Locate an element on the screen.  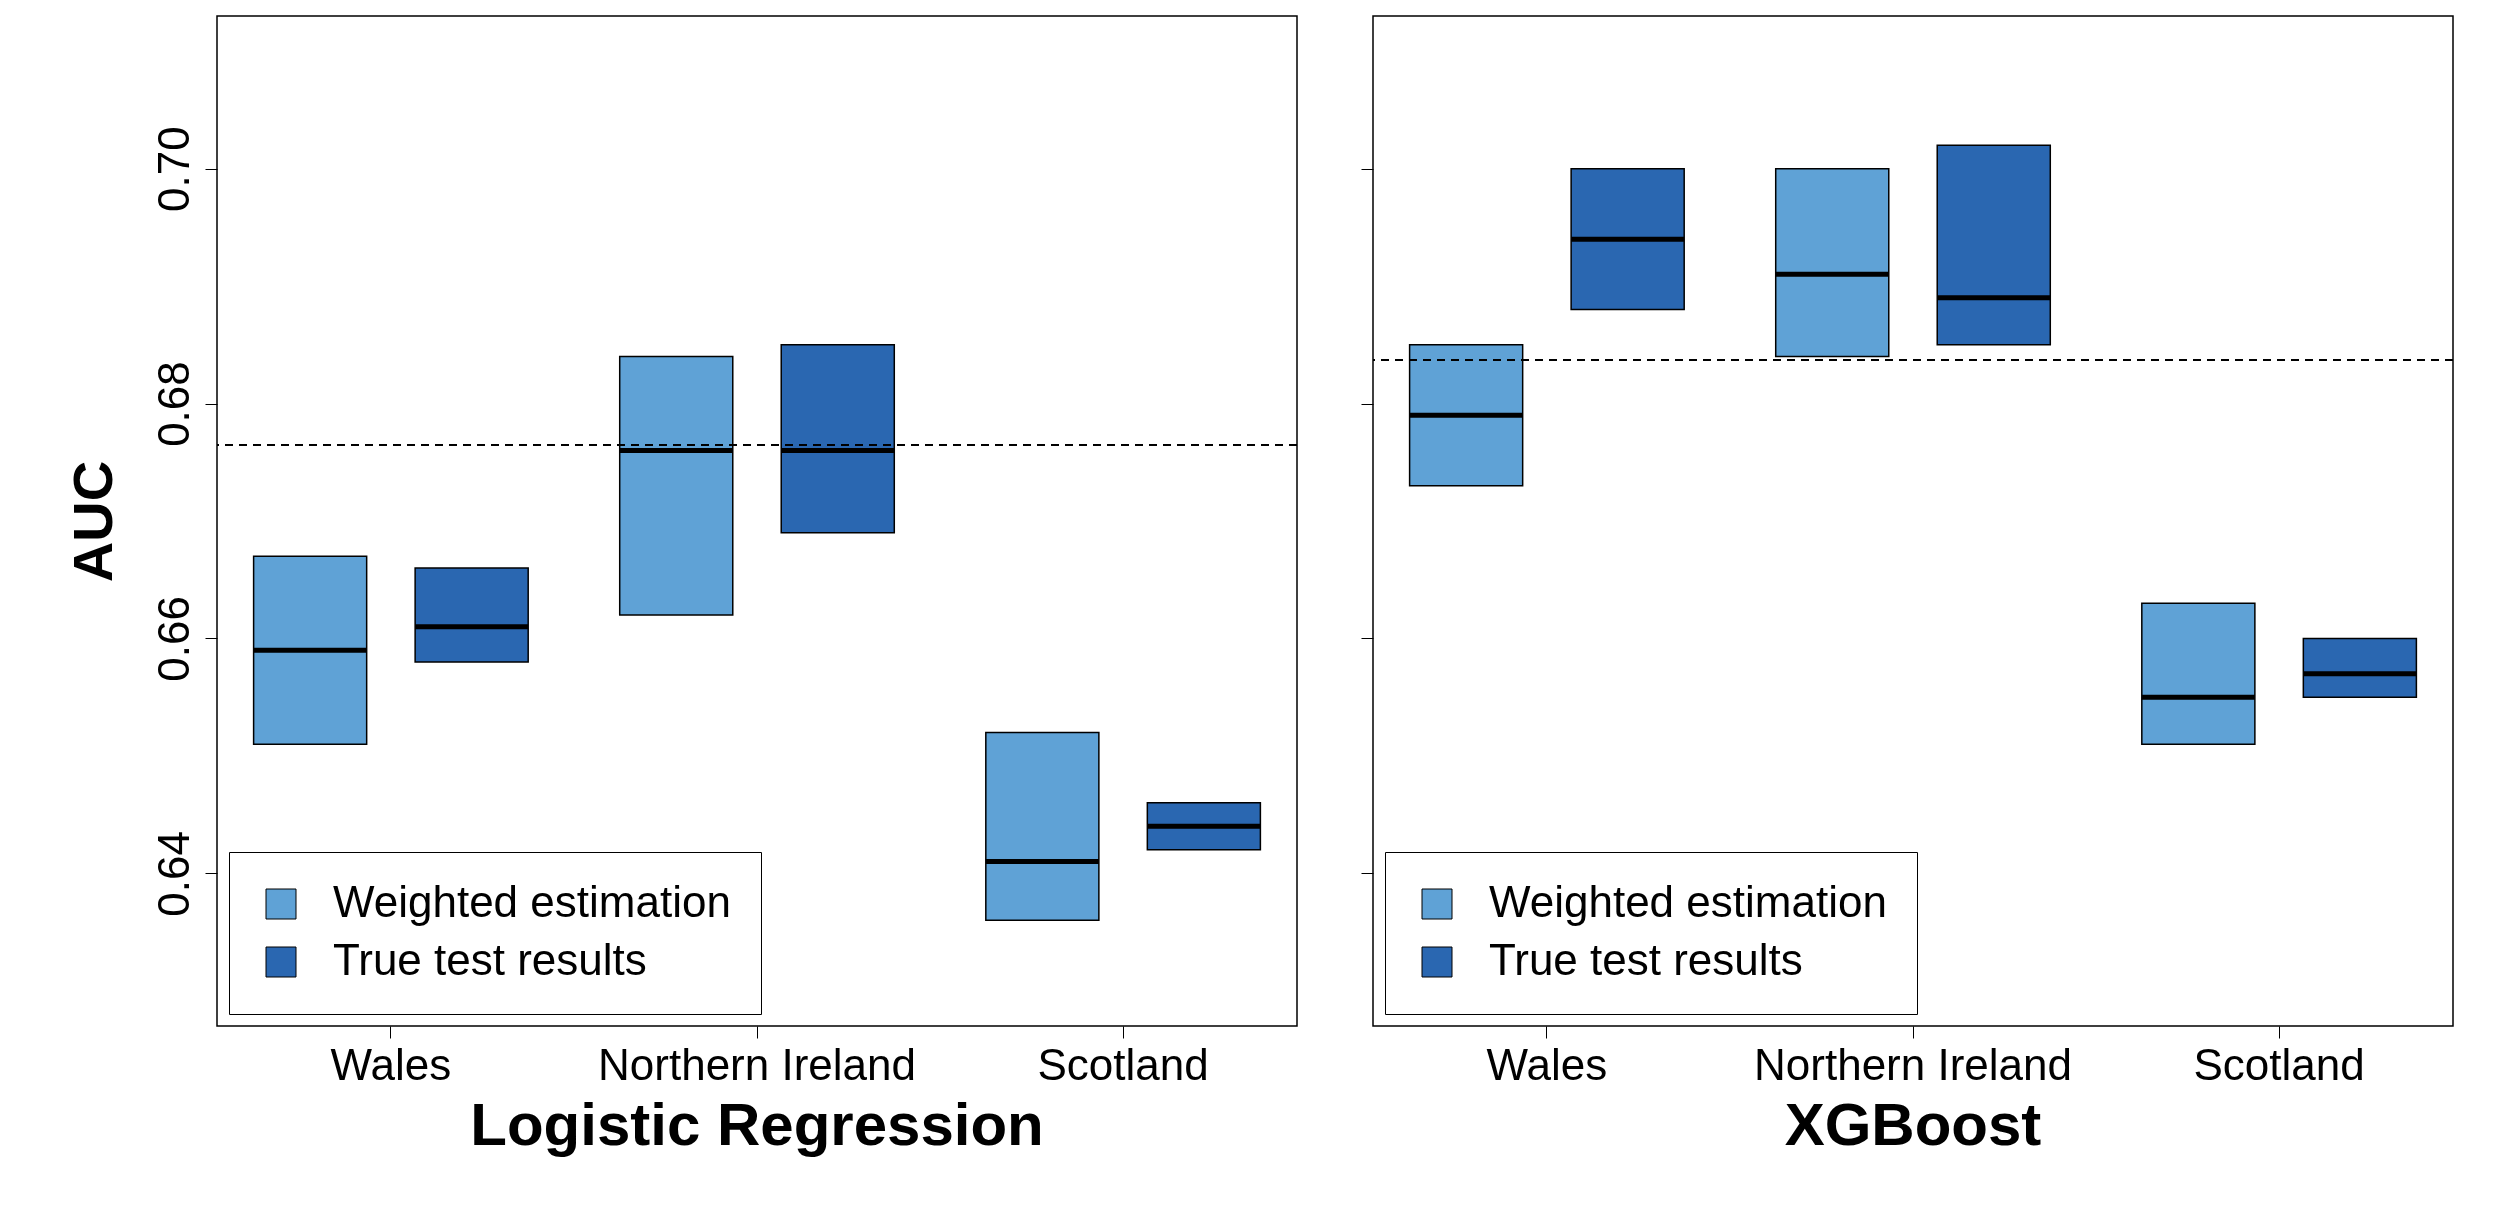
text: Logistic Regression is located at coordinates (757, 1124).